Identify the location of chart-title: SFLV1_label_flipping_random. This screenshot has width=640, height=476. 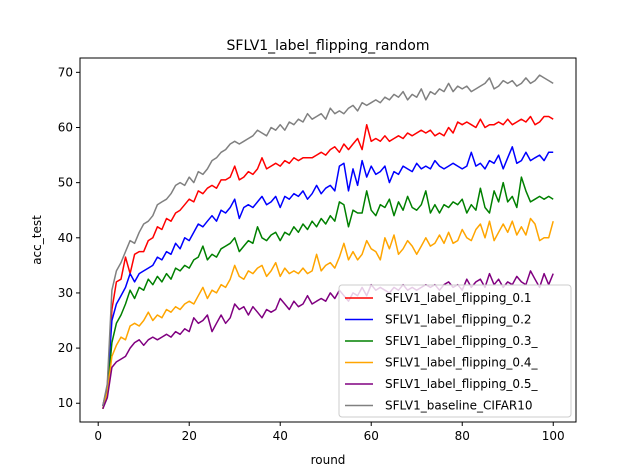
(328, 46).